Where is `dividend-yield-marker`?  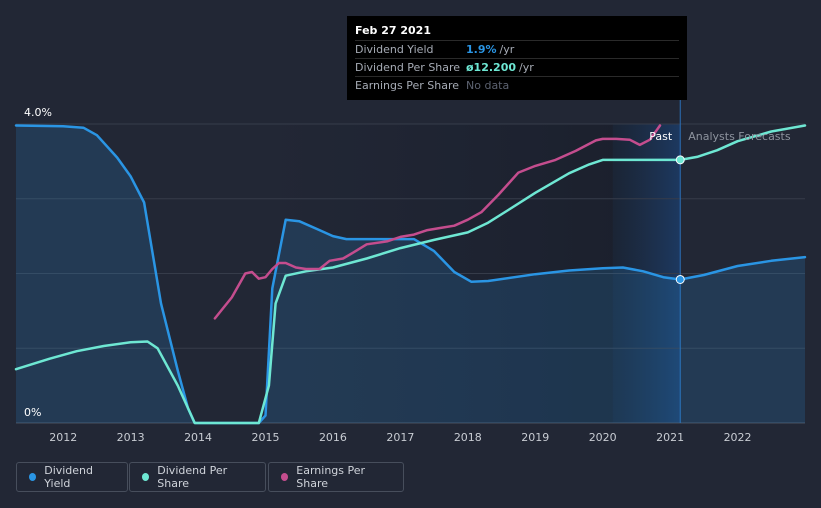 dividend-yield-marker is located at coordinates (680, 279).